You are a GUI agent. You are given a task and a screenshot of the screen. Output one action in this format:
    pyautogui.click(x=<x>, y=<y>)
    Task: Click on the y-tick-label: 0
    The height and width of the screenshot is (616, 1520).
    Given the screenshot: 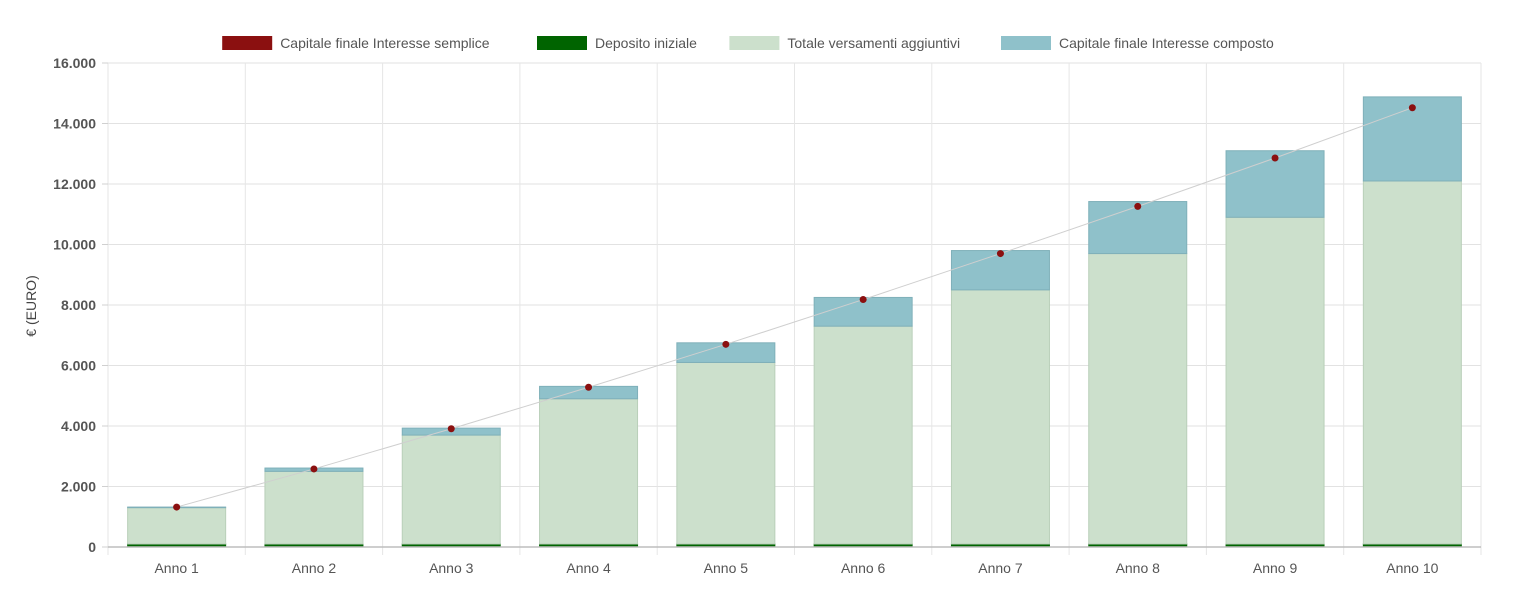 What is the action you would take?
    pyautogui.click(x=92, y=547)
    